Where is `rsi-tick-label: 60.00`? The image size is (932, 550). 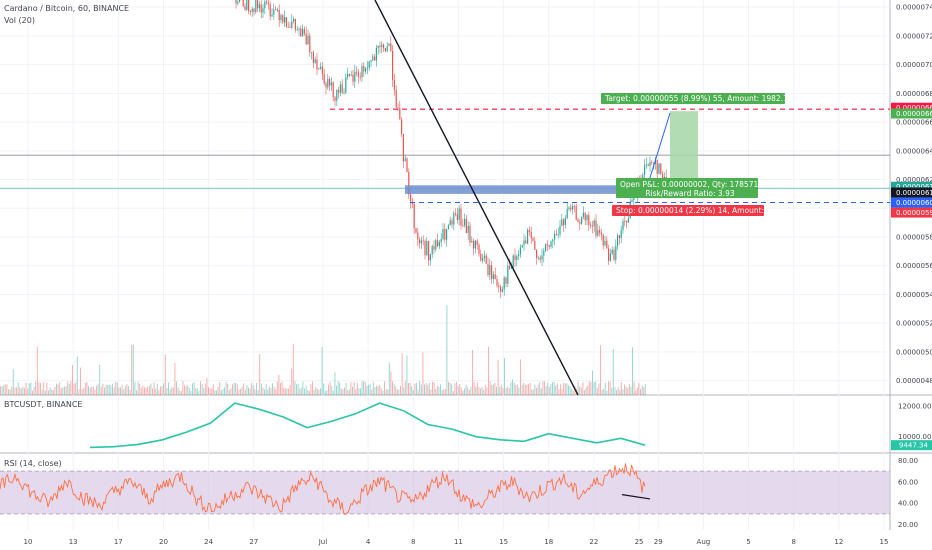
rsi-tick-label: 60.00 is located at coordinates (908, 482).